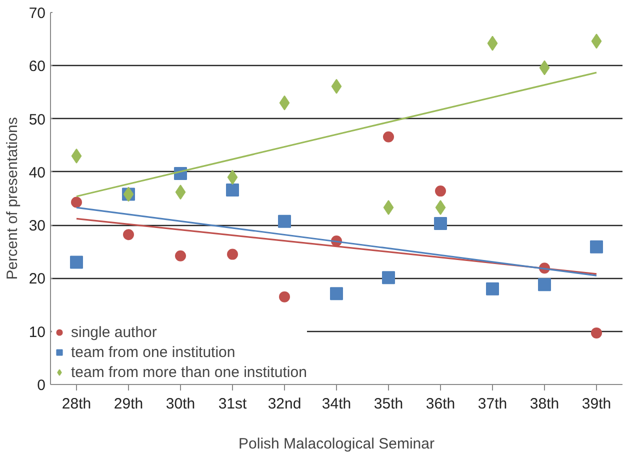 Image resolution: width=632 pixels, height=455 pixels. Describe the element at coordinates (12, 198) in the screenshot. I see `y-axis-title: Percent of presentations` at that location.